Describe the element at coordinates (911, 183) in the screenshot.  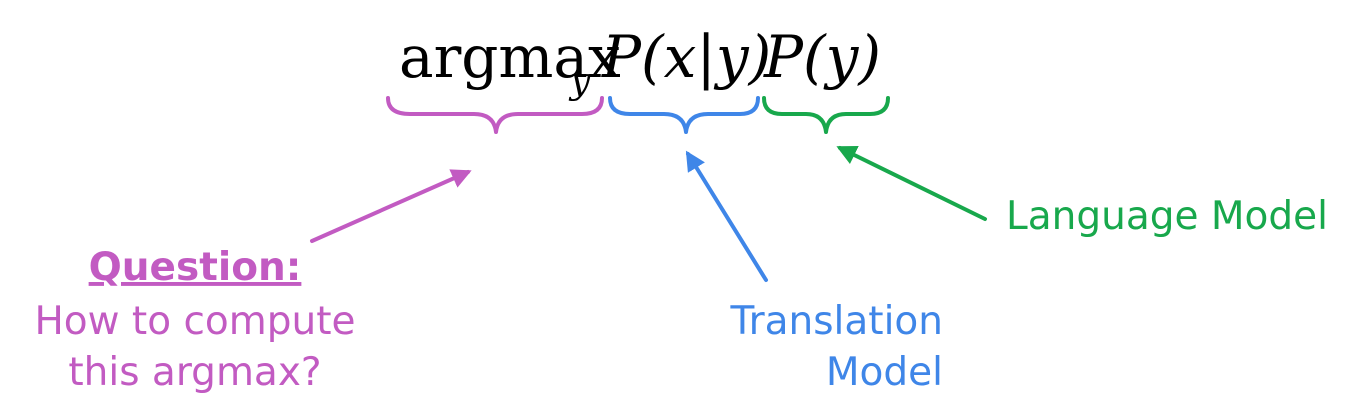
I see `language-arrow` at that location.